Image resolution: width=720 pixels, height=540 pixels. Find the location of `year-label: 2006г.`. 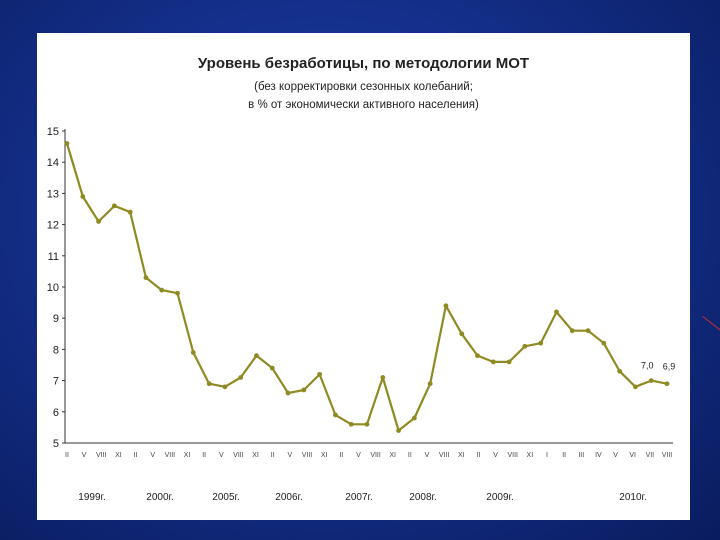

year-label: 2006г. is located at coordinates (288, 497).